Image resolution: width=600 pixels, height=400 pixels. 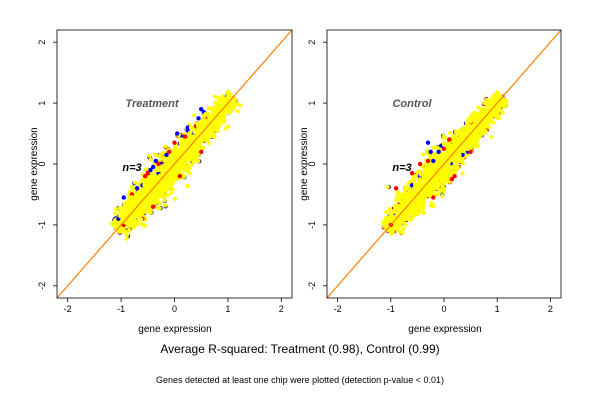 What do you see at coordinates (174, 306) in the screenshot?
I see `x-axis: -2 -1 0 1 2` at bounding box center [174, 306].